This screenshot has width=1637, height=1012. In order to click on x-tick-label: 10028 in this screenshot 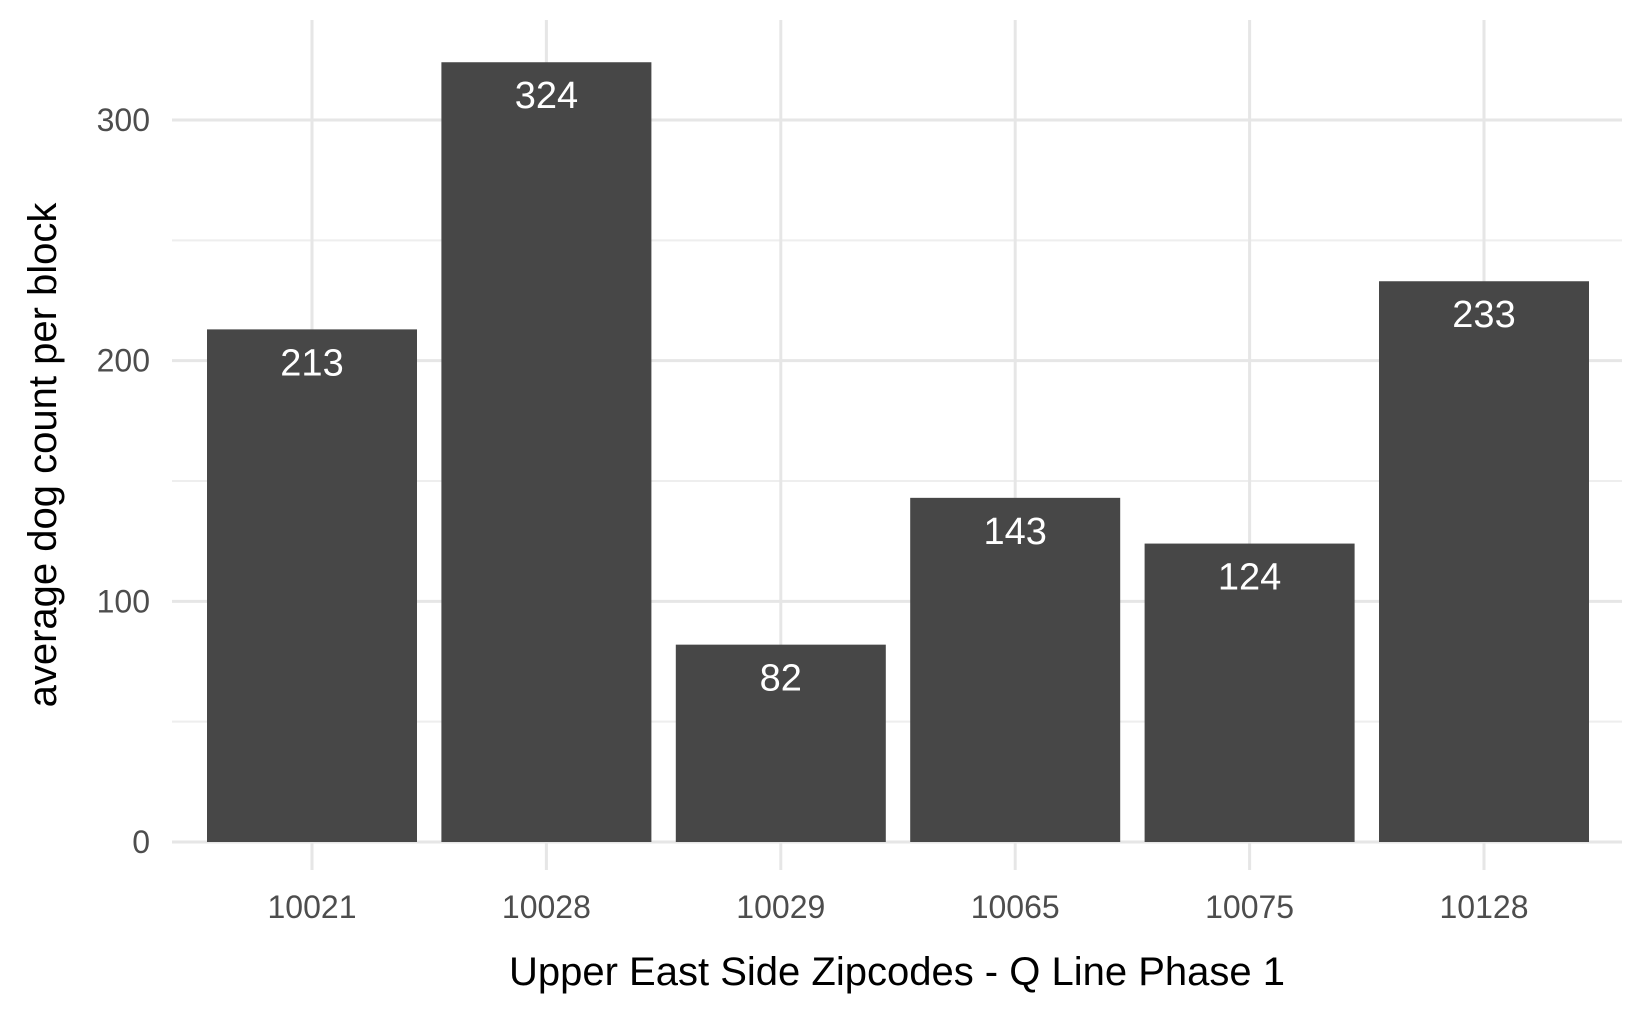, I will do `click(546, 907)`.